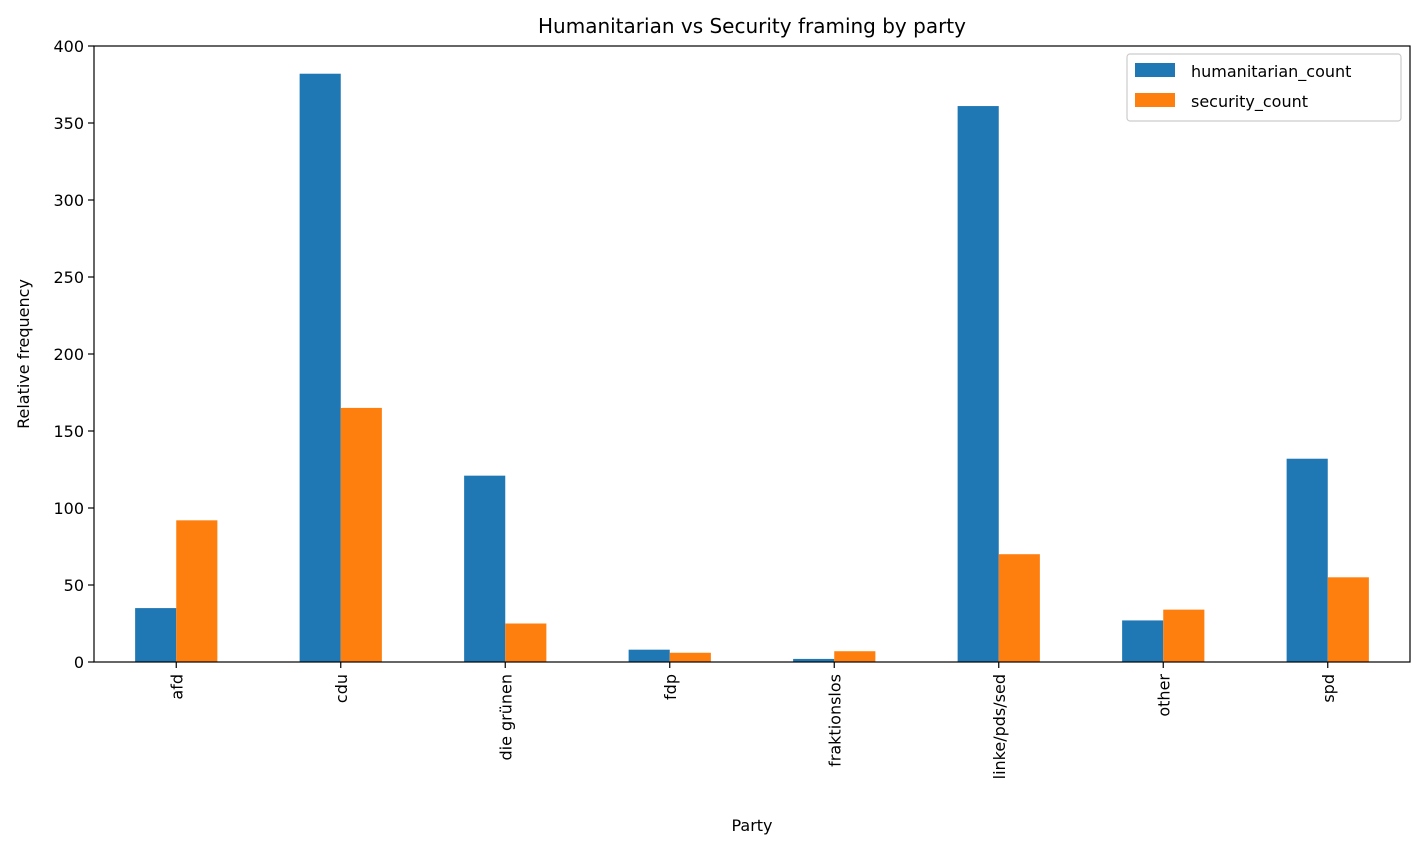 This screenshot has height=853, width=1425. I want to click on x-axis-label: Party, so click(751, 825).